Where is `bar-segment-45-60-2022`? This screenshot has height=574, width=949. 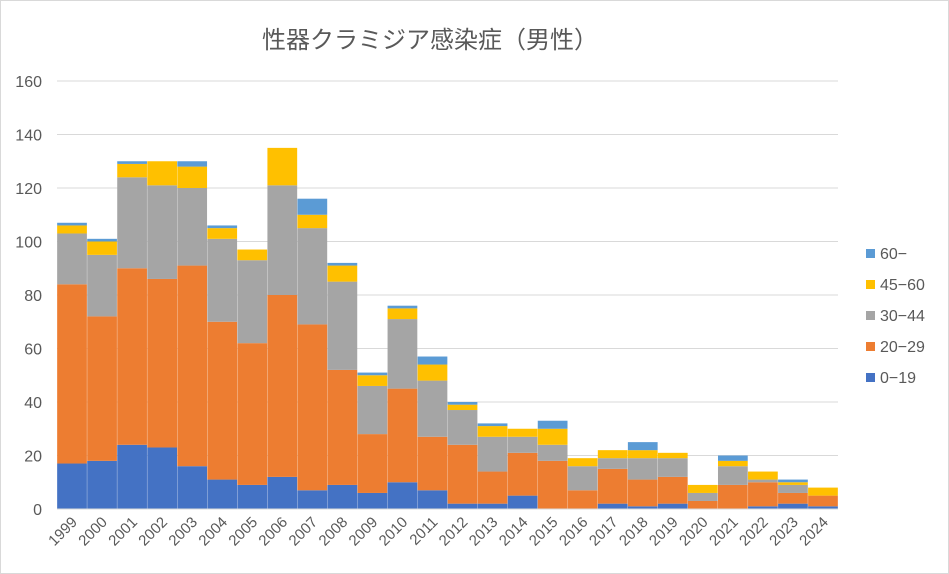 bar-segment-45-60-2022 is located at coordinates (763, 475).